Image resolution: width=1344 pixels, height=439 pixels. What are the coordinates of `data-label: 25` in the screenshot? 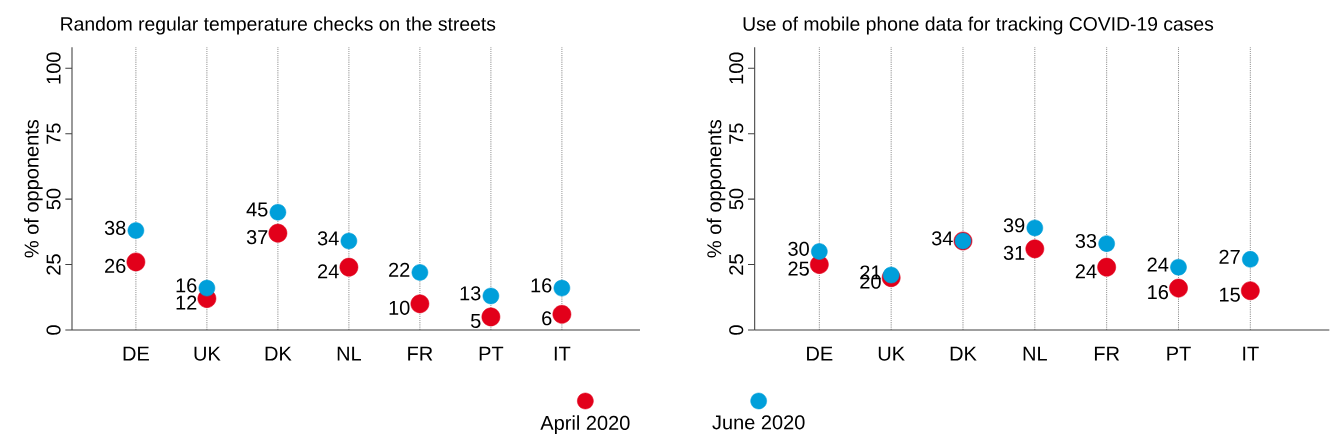 It's located at (798, 268).